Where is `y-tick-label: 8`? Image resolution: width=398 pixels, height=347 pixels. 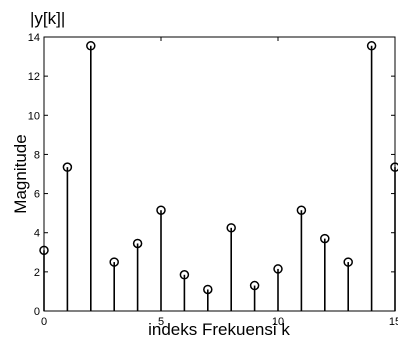 y-tick-label: 8 is located at coordinates (37, 155).